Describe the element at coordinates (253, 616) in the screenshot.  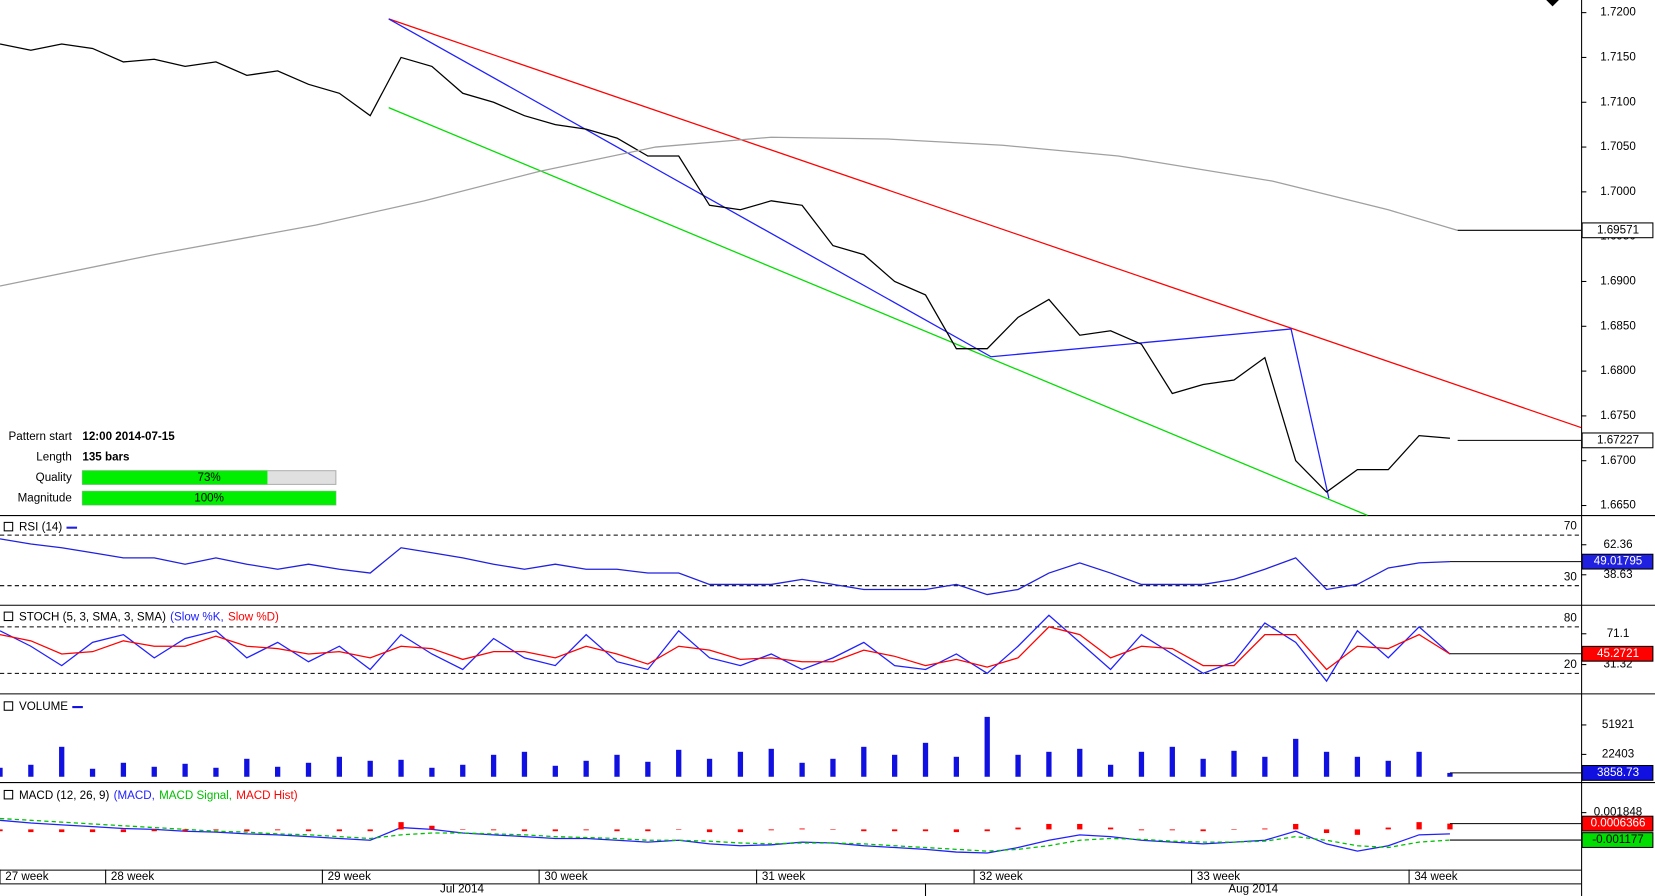
I see `legend-entry: Slow %D)` at that location.